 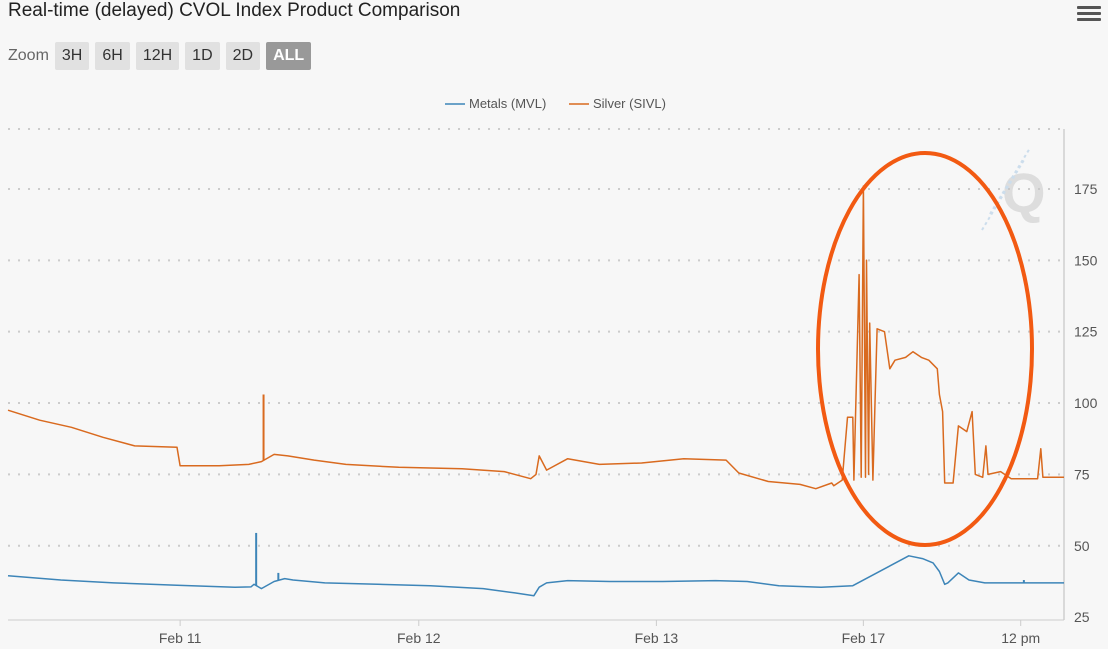 I want to click on chart-legend: Metals (MVL) Silver (SIVL), so click(x=555, y=103).